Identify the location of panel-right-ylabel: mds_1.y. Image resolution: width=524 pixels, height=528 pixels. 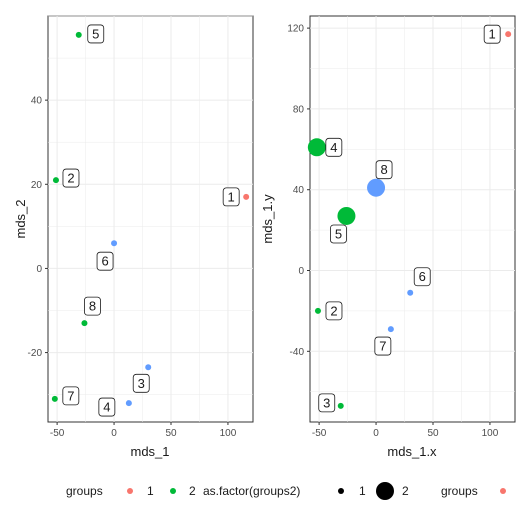
(267, 219).